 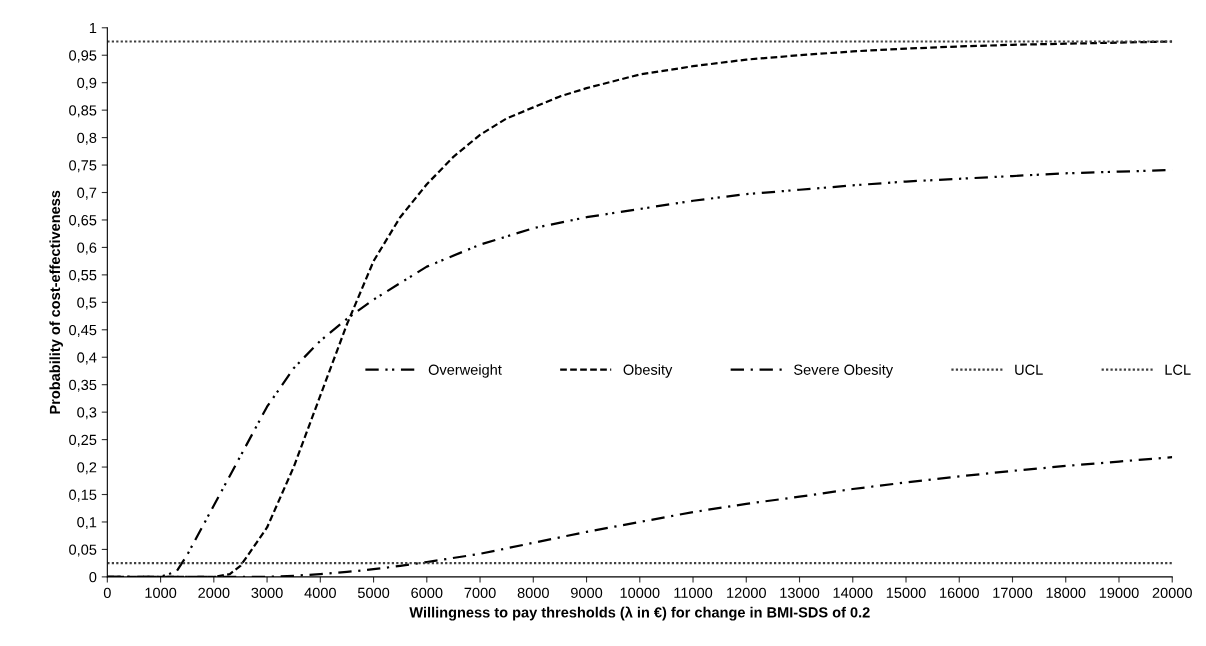 I want to click on x-tick-label: 19000, so click(x=1119, y=593).